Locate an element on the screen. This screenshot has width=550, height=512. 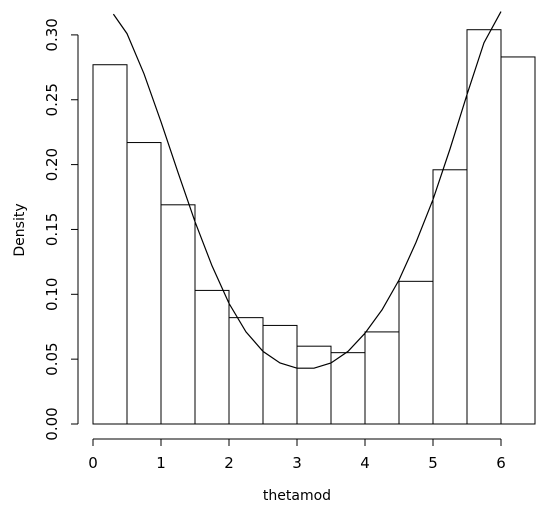
y-axis: 0.00 0.05 0.10 0.15 0.20 0.25 0.30 is located at coordinates (61, 229).